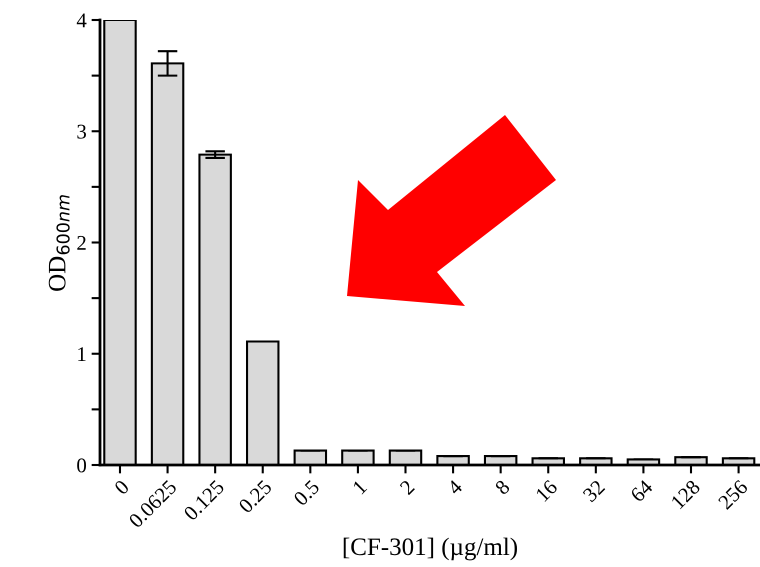 This screenshot has width=760, height=567. What do you see at coordinates (733, 494) in the screenshot?
I see `x-tick-label: 256` at bounding box center [733, 494].